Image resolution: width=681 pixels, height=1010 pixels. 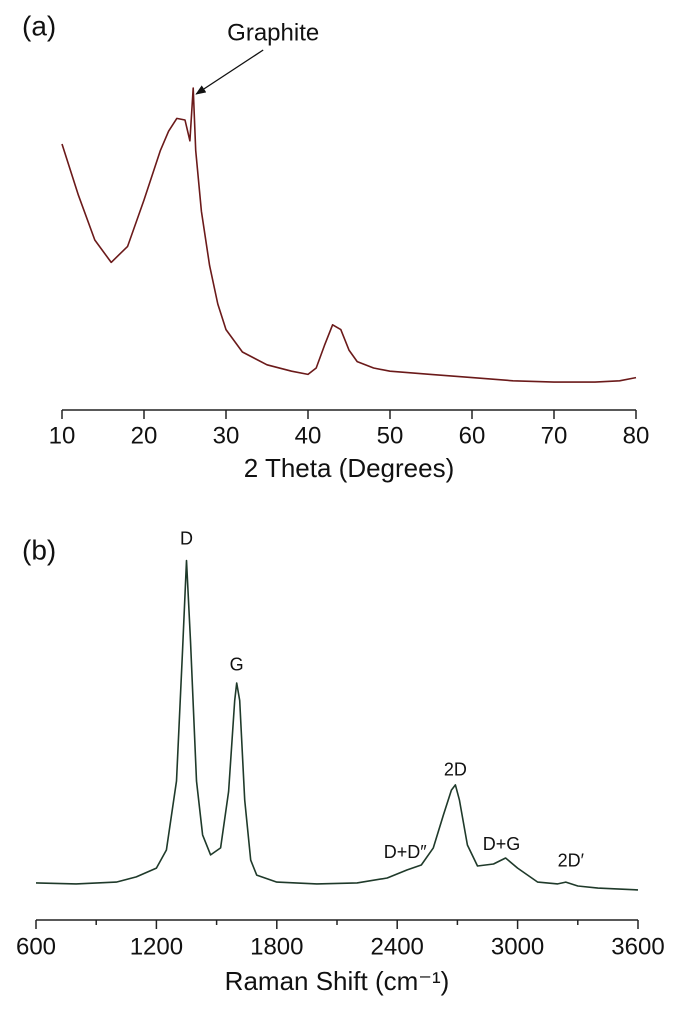 What do you see at coordinates (144, 435) in the screenshot?
I see `x-tick-label: 20` at bounding box center [144, 435].